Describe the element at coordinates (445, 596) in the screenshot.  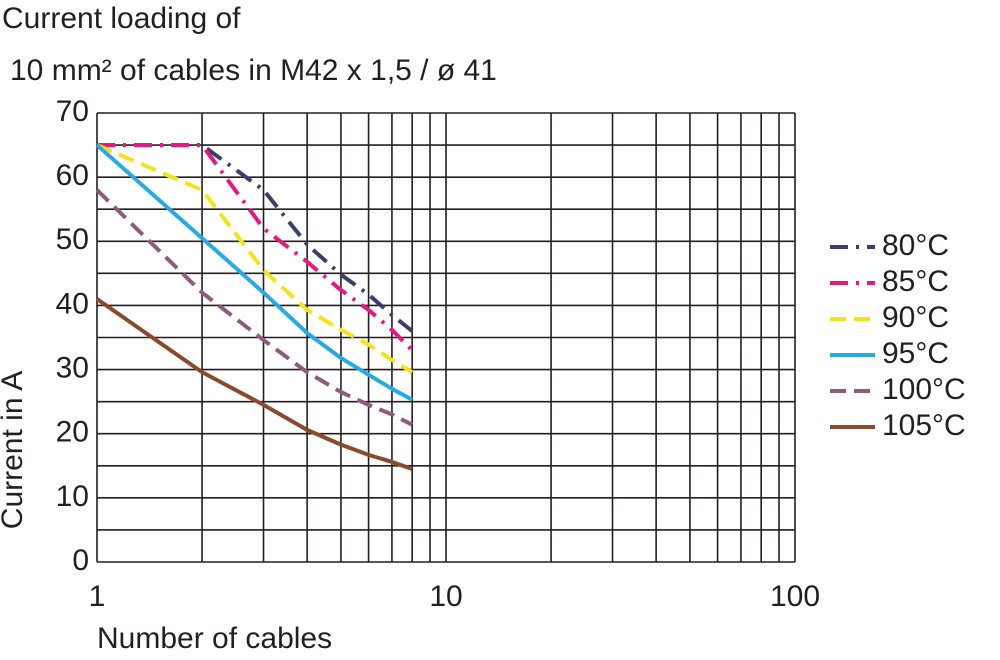
I see `x-tick-label: 10` at that location.